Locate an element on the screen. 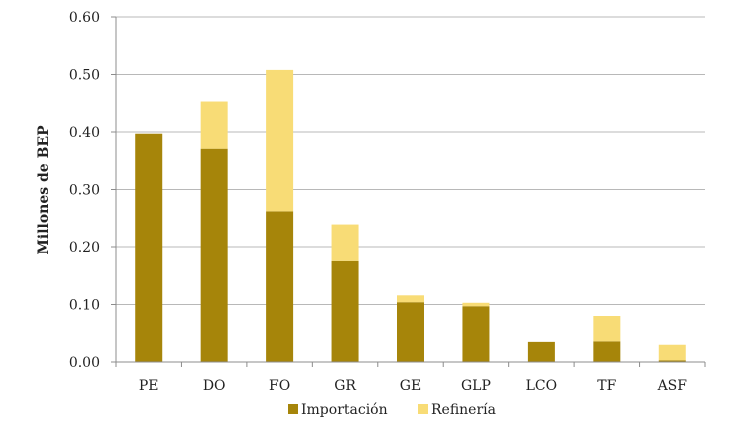  legend-swatch-refineria is located at coordinates (423, 409).